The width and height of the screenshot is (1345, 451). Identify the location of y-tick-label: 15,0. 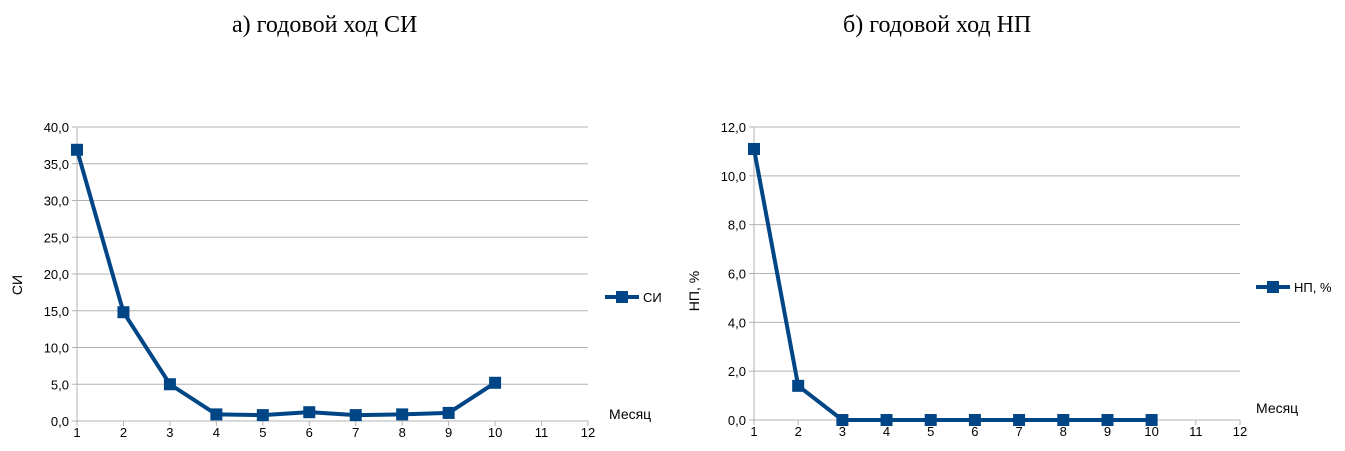
(56, 311).